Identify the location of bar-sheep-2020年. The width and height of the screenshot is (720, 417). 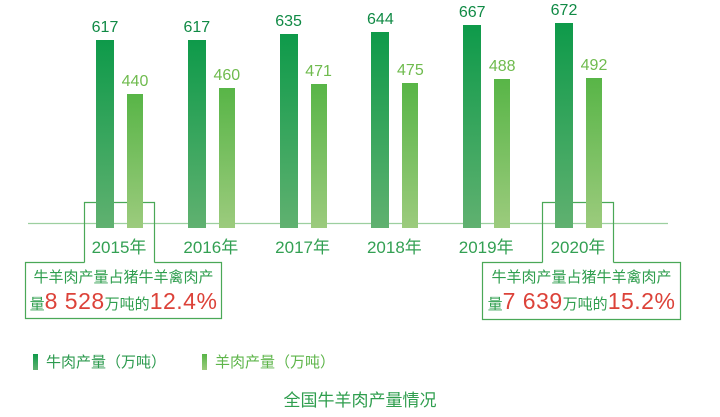
(594, 153).